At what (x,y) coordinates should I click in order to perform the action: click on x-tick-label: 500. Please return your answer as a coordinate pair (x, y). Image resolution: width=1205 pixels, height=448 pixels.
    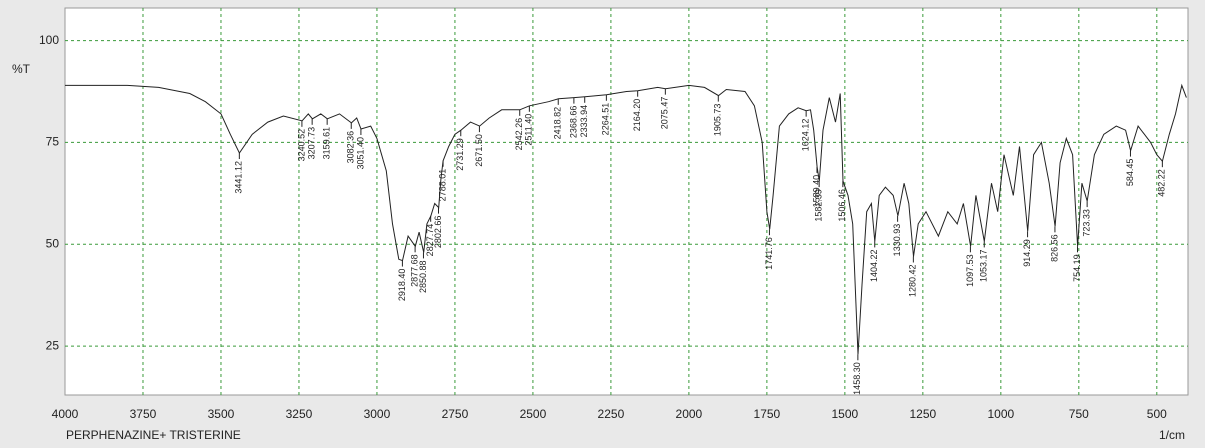
    Looking at the image, I should click on (1157, 414).